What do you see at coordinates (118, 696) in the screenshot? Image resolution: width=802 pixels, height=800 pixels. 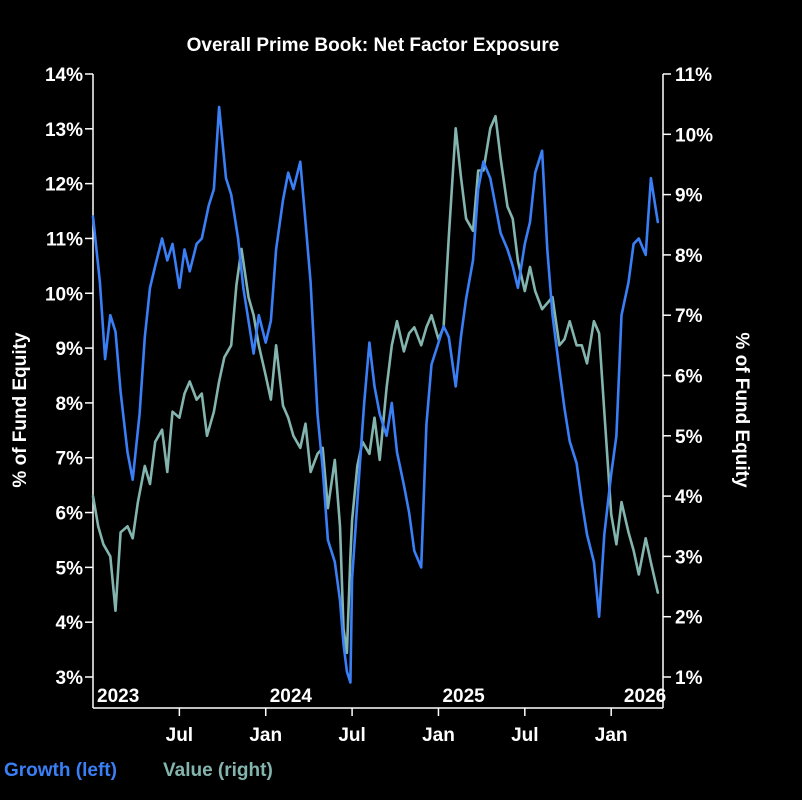 I see `year-label: 2023` at bounding box center [118, 696].